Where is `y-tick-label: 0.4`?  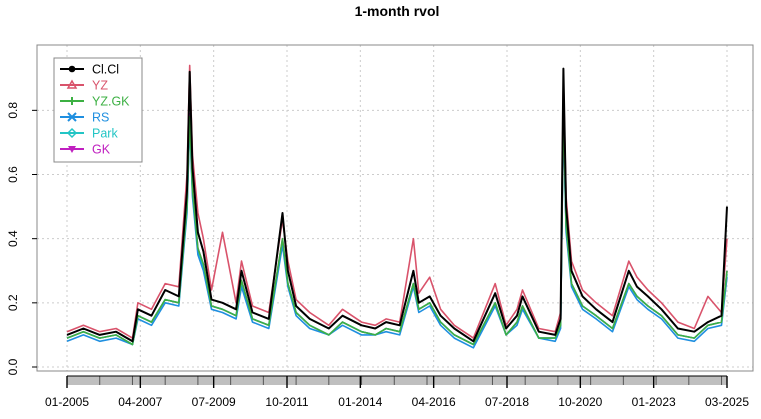 y-tick-label: 0.4 is located at coordinates (13, 238).